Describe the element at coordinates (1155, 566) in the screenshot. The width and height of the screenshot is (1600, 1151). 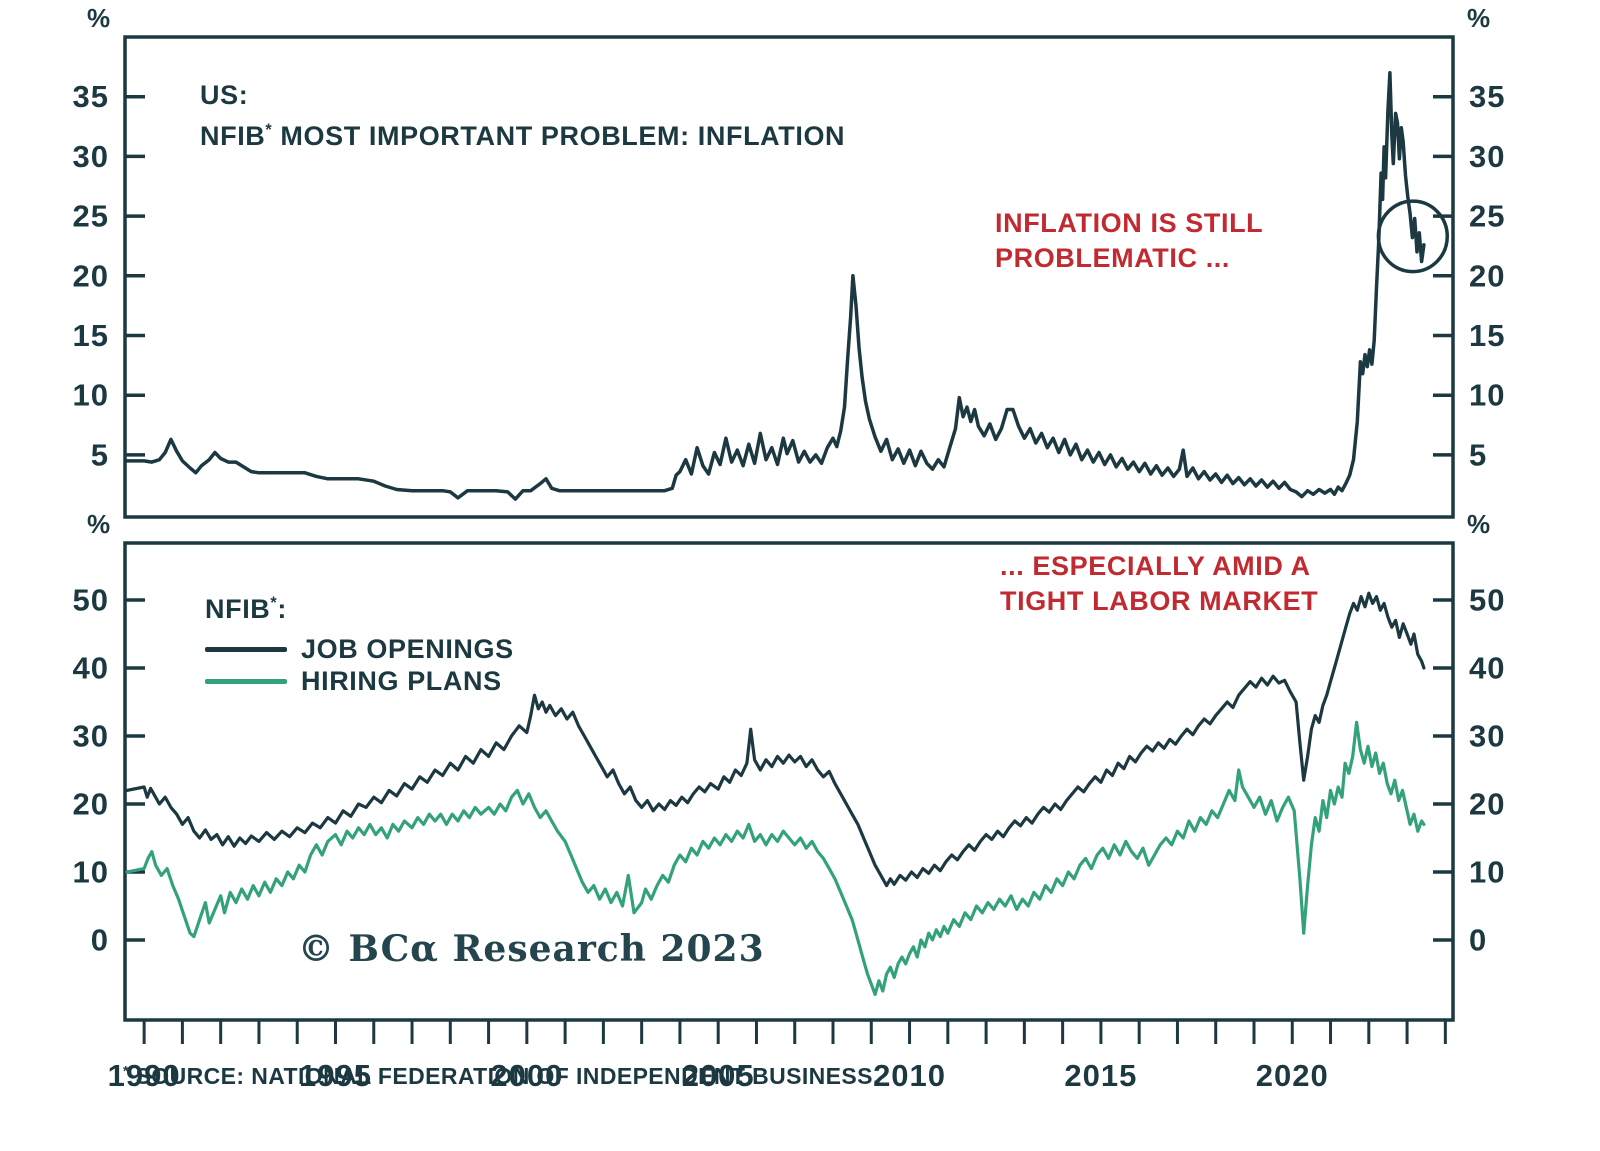
I see `annotation-bottom-line1: ... ESPECIALLY AMID A` at that location.